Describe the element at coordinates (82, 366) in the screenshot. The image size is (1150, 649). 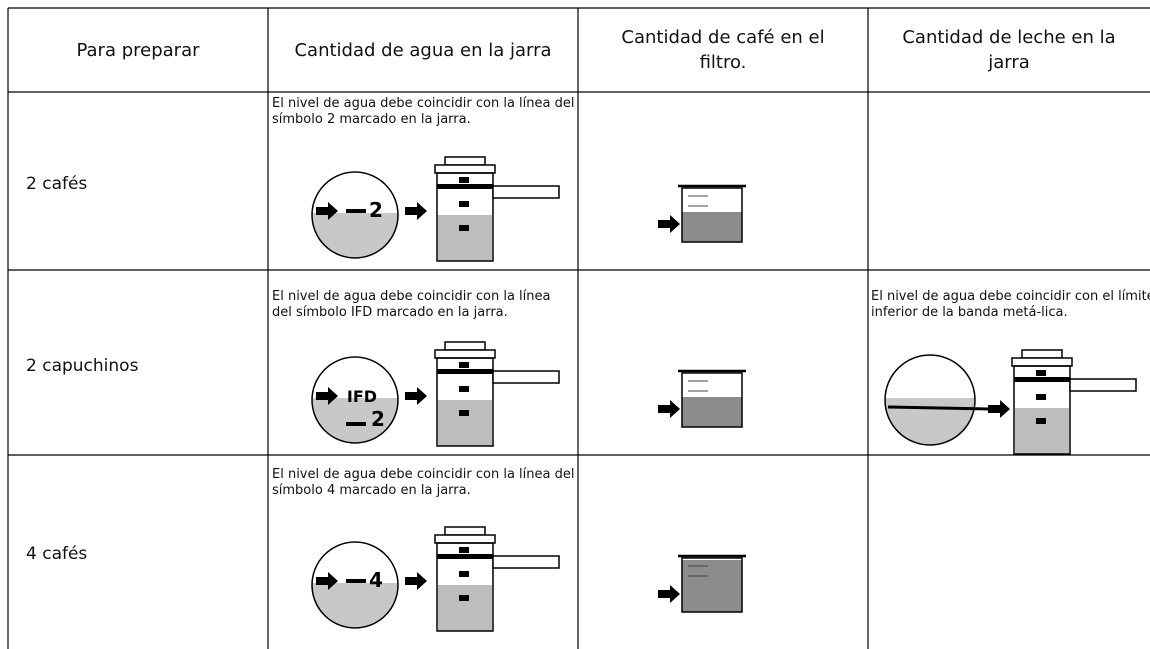
I see `row-label: 2 capuchinos` at that location.